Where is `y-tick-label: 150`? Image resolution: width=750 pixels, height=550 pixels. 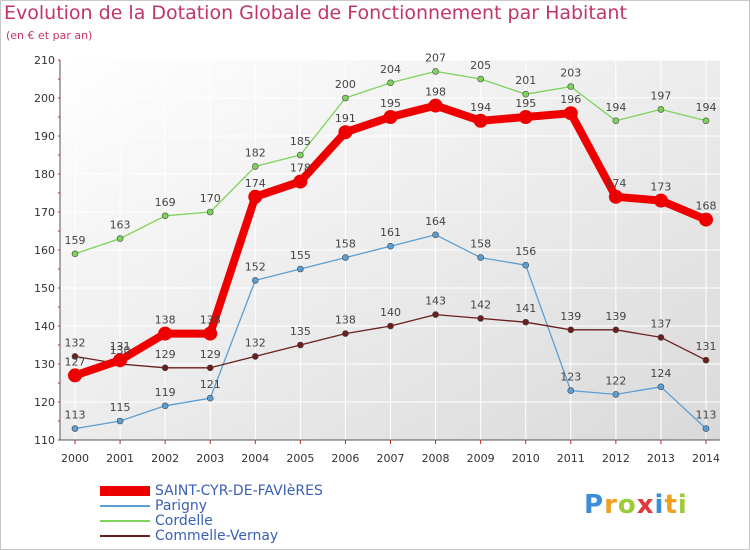 y-tick-label: 150 is located at coordinates (44, 288).